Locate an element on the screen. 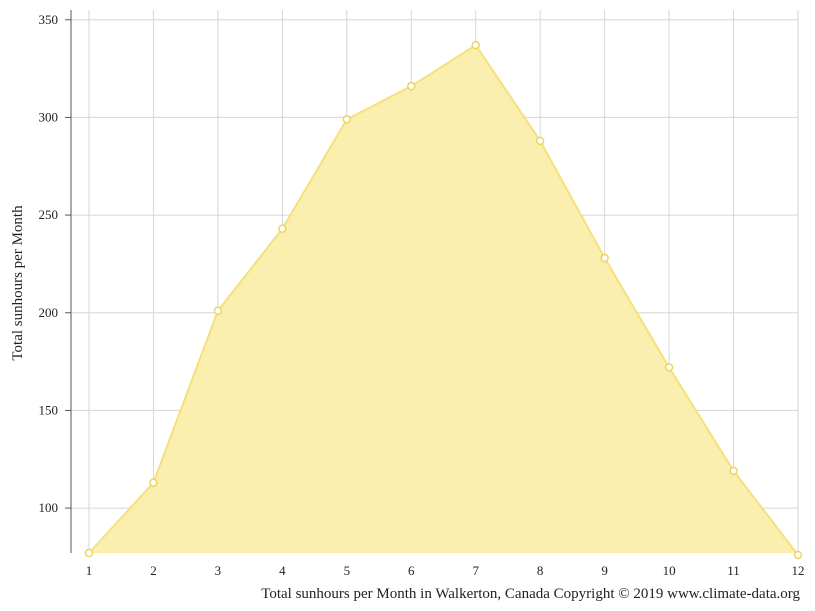  y-tick-label-5: 300 is located at coordinates (49, 116).